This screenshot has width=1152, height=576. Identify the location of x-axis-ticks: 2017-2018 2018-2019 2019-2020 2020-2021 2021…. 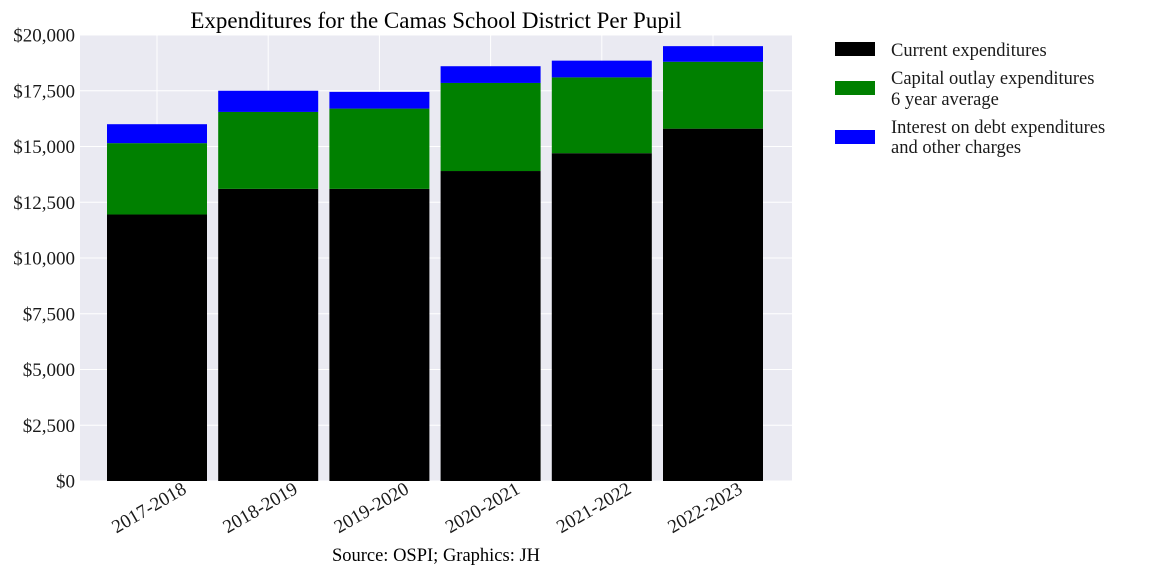
(427, 508).